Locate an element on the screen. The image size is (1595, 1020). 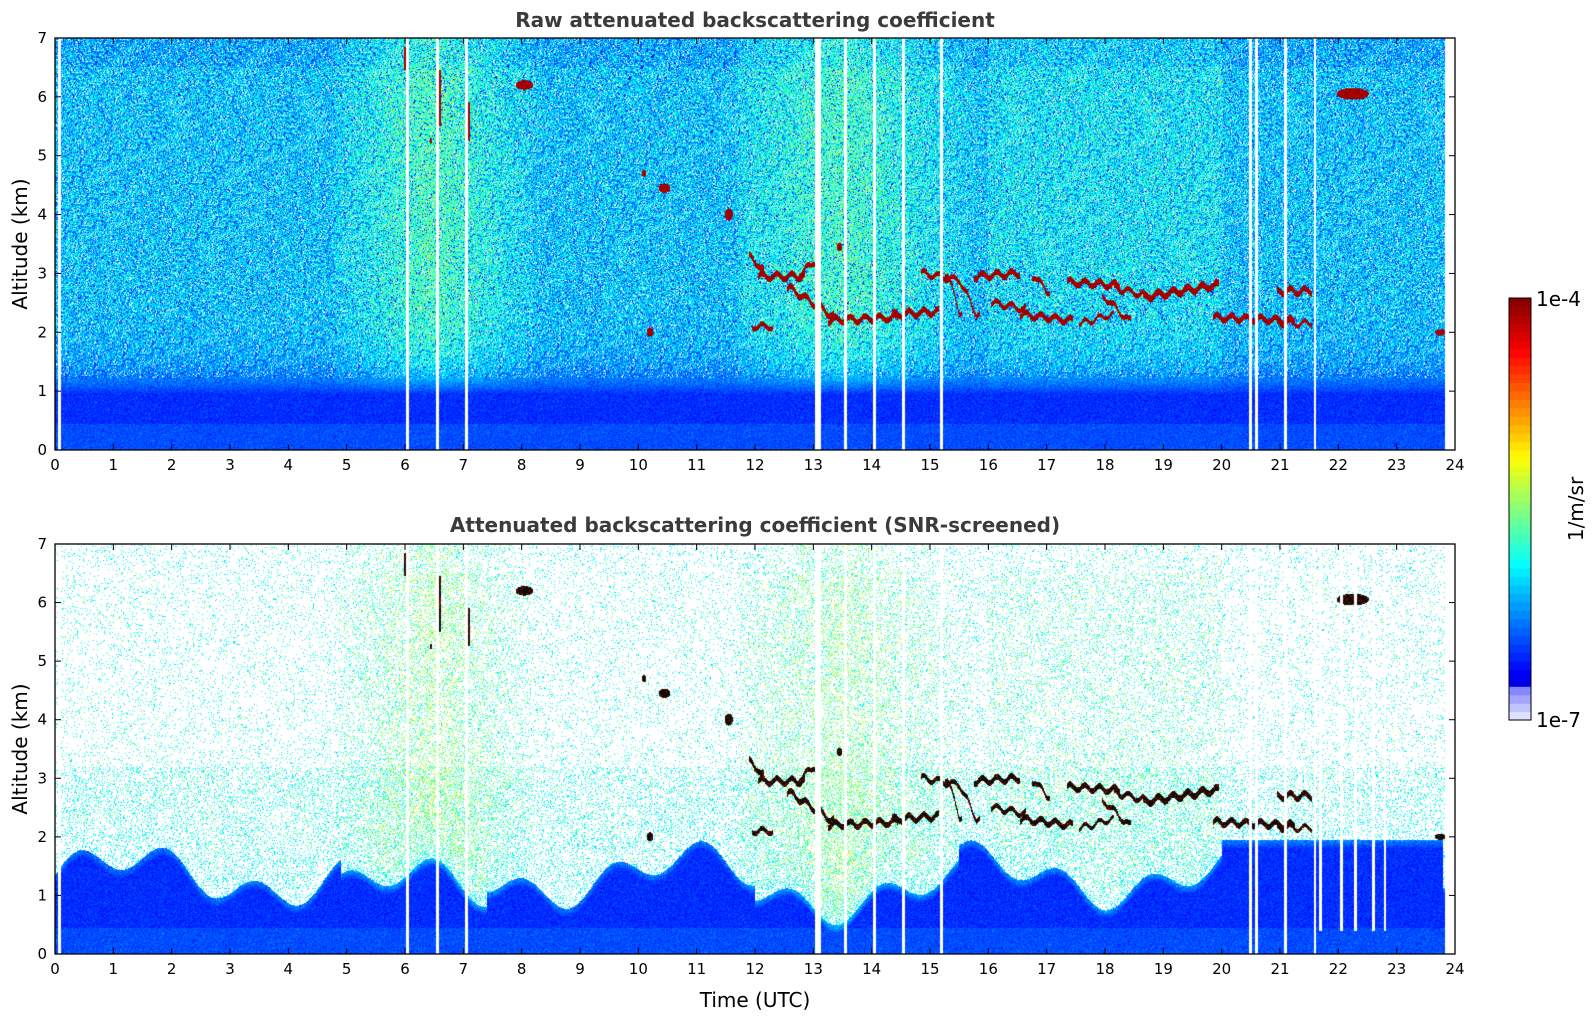
colorbar-gradient is located at coordinates (1520, 509).